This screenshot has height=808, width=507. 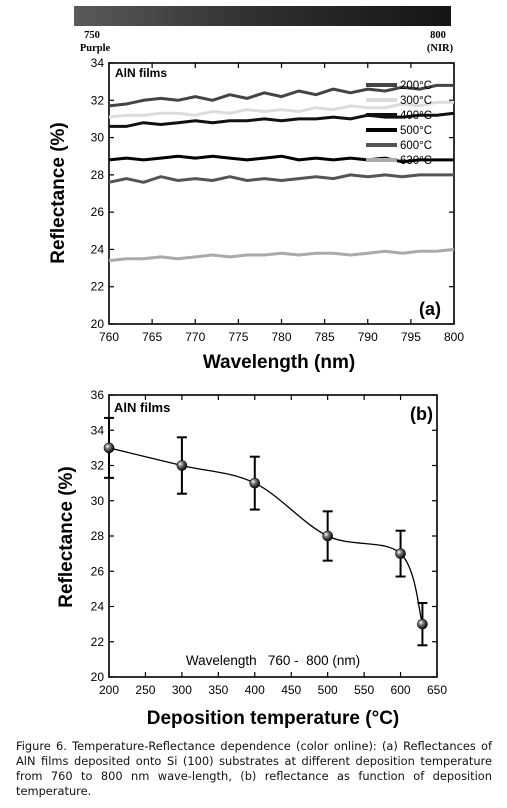 What do you see at coordinates (255, 690) in the screenshot?
I see `panel-b-xtick-label: 400` at bounding box center [255, 690].